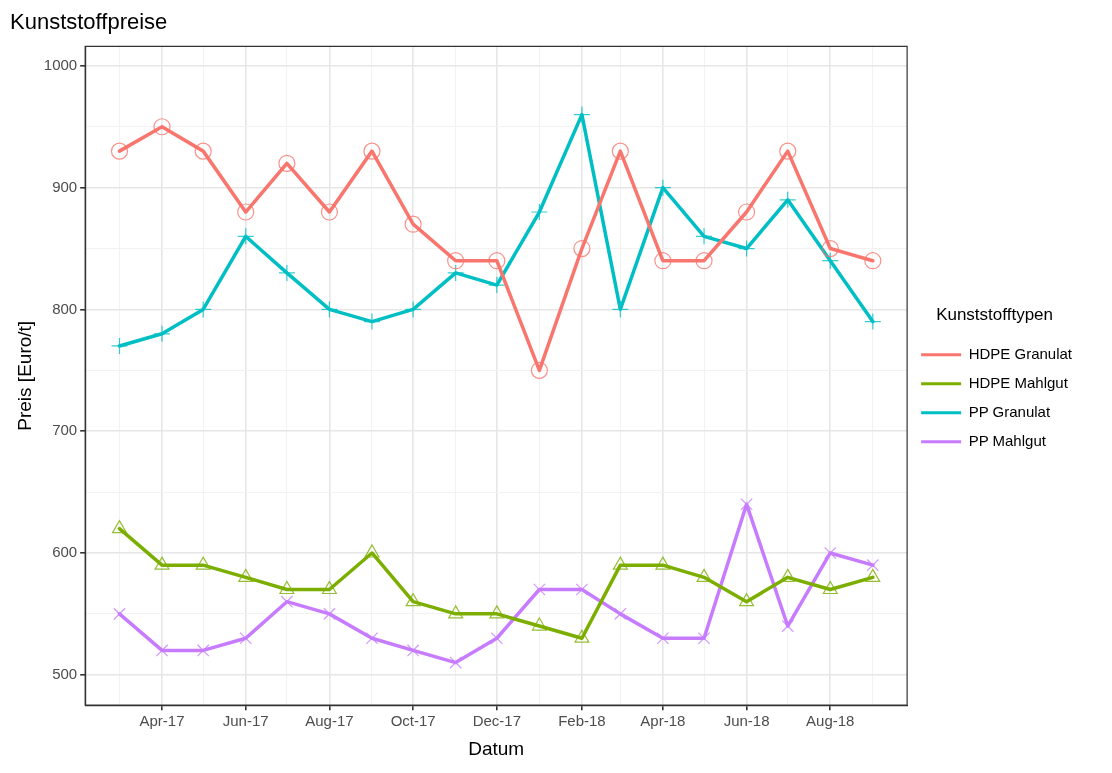  Describe the element at coordinates (65, 186) in the screenshot. I see `y-tick-label: 900` at that location.